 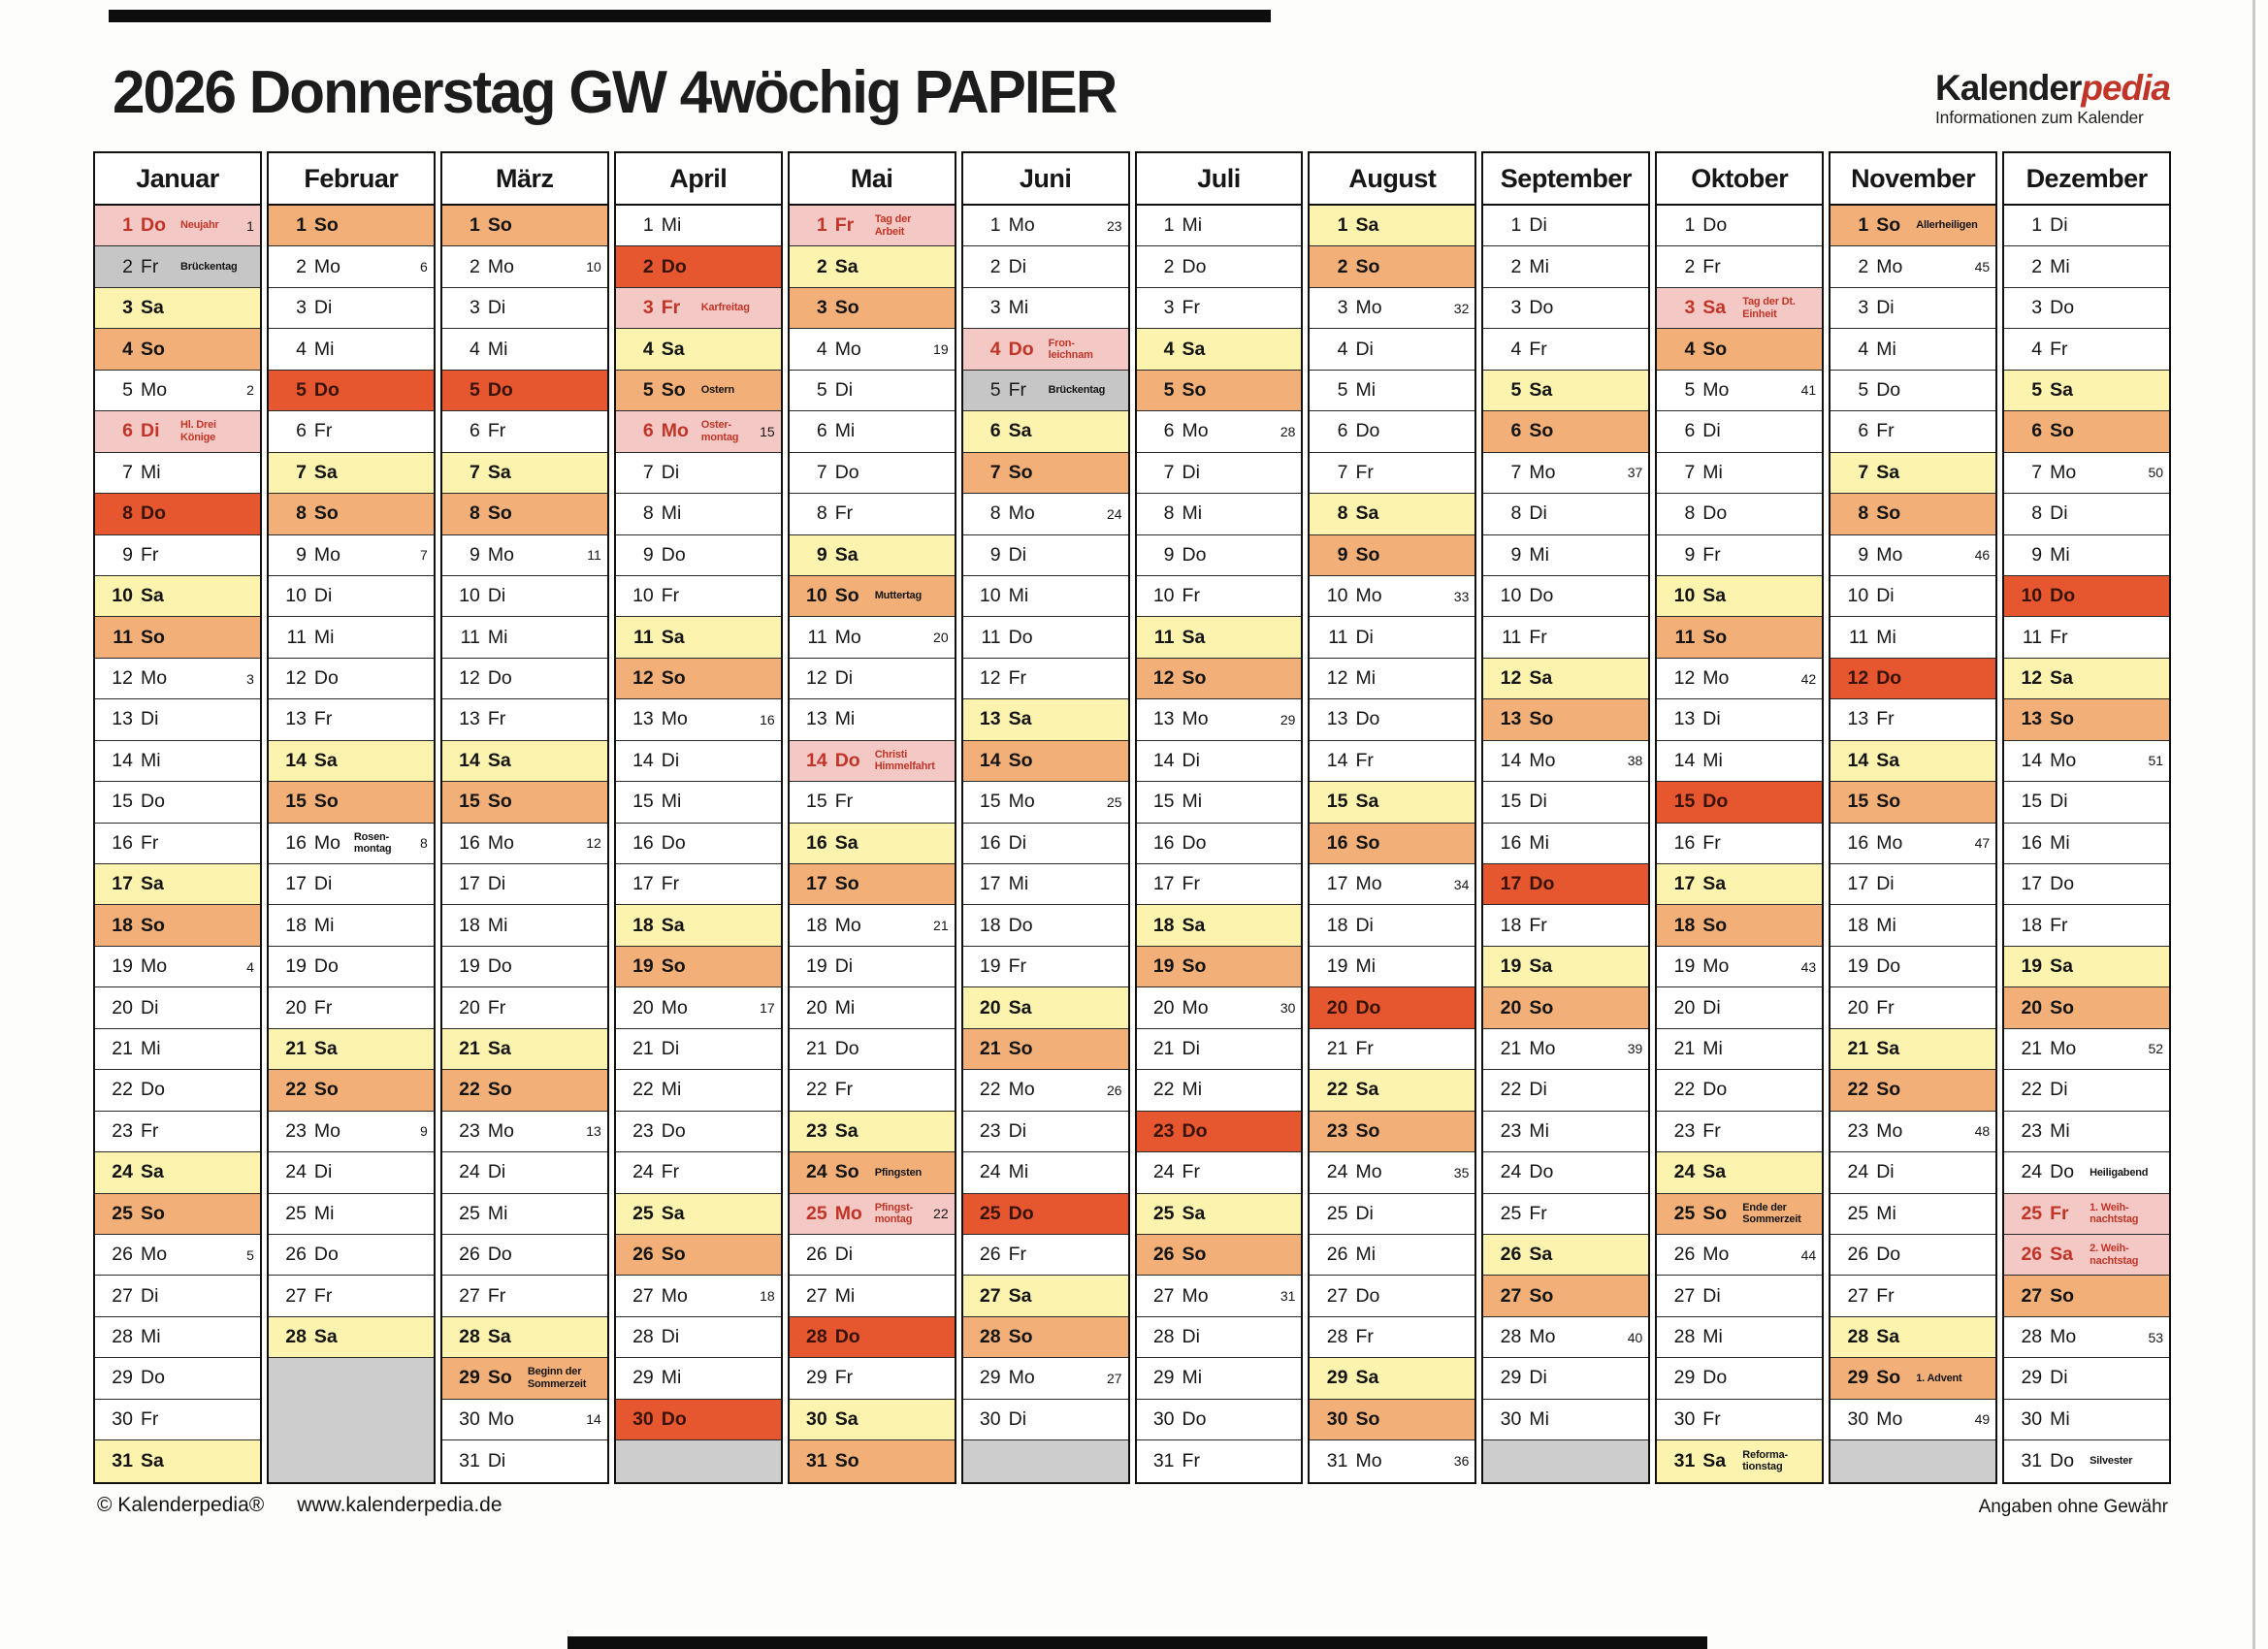 What do you see at coordinates (524, 555) in the screenshot?
I see `day-row: 9 Mo 11` at bounding box center [524, 555].